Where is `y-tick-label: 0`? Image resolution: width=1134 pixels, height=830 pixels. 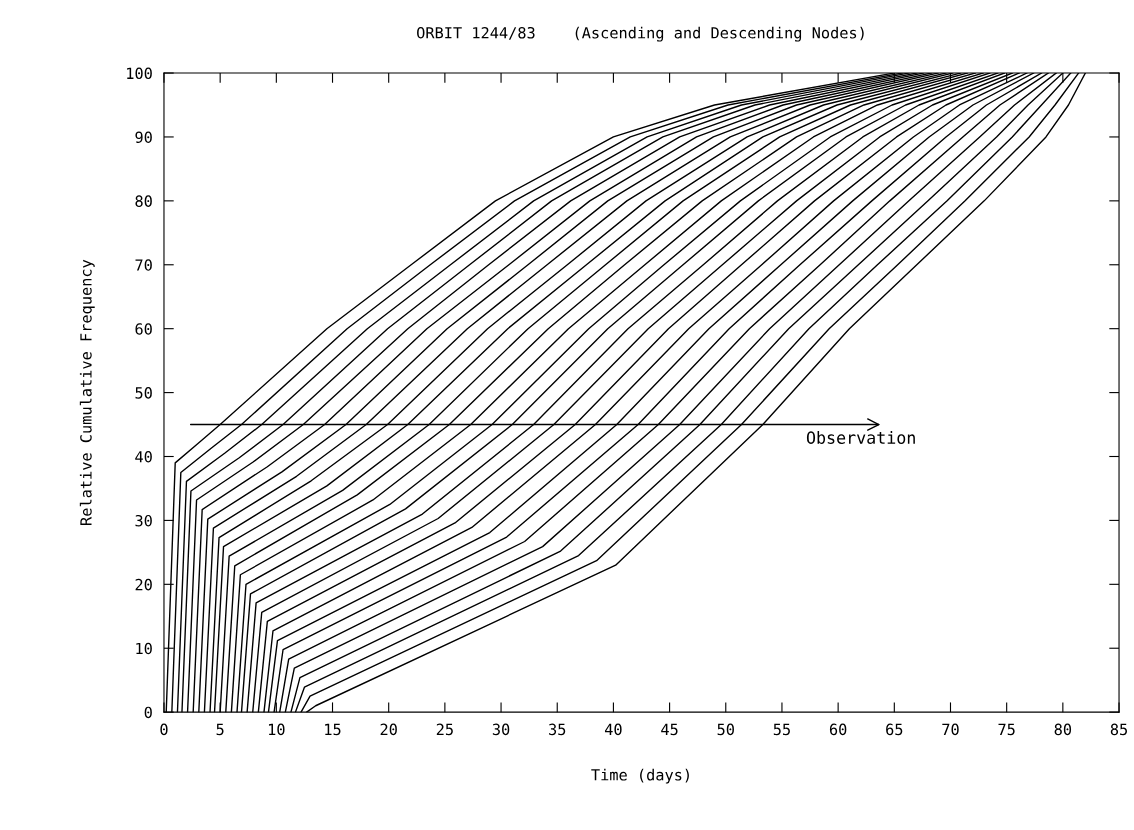 y-tick-label: 0 is located at coordinates (148, 712).